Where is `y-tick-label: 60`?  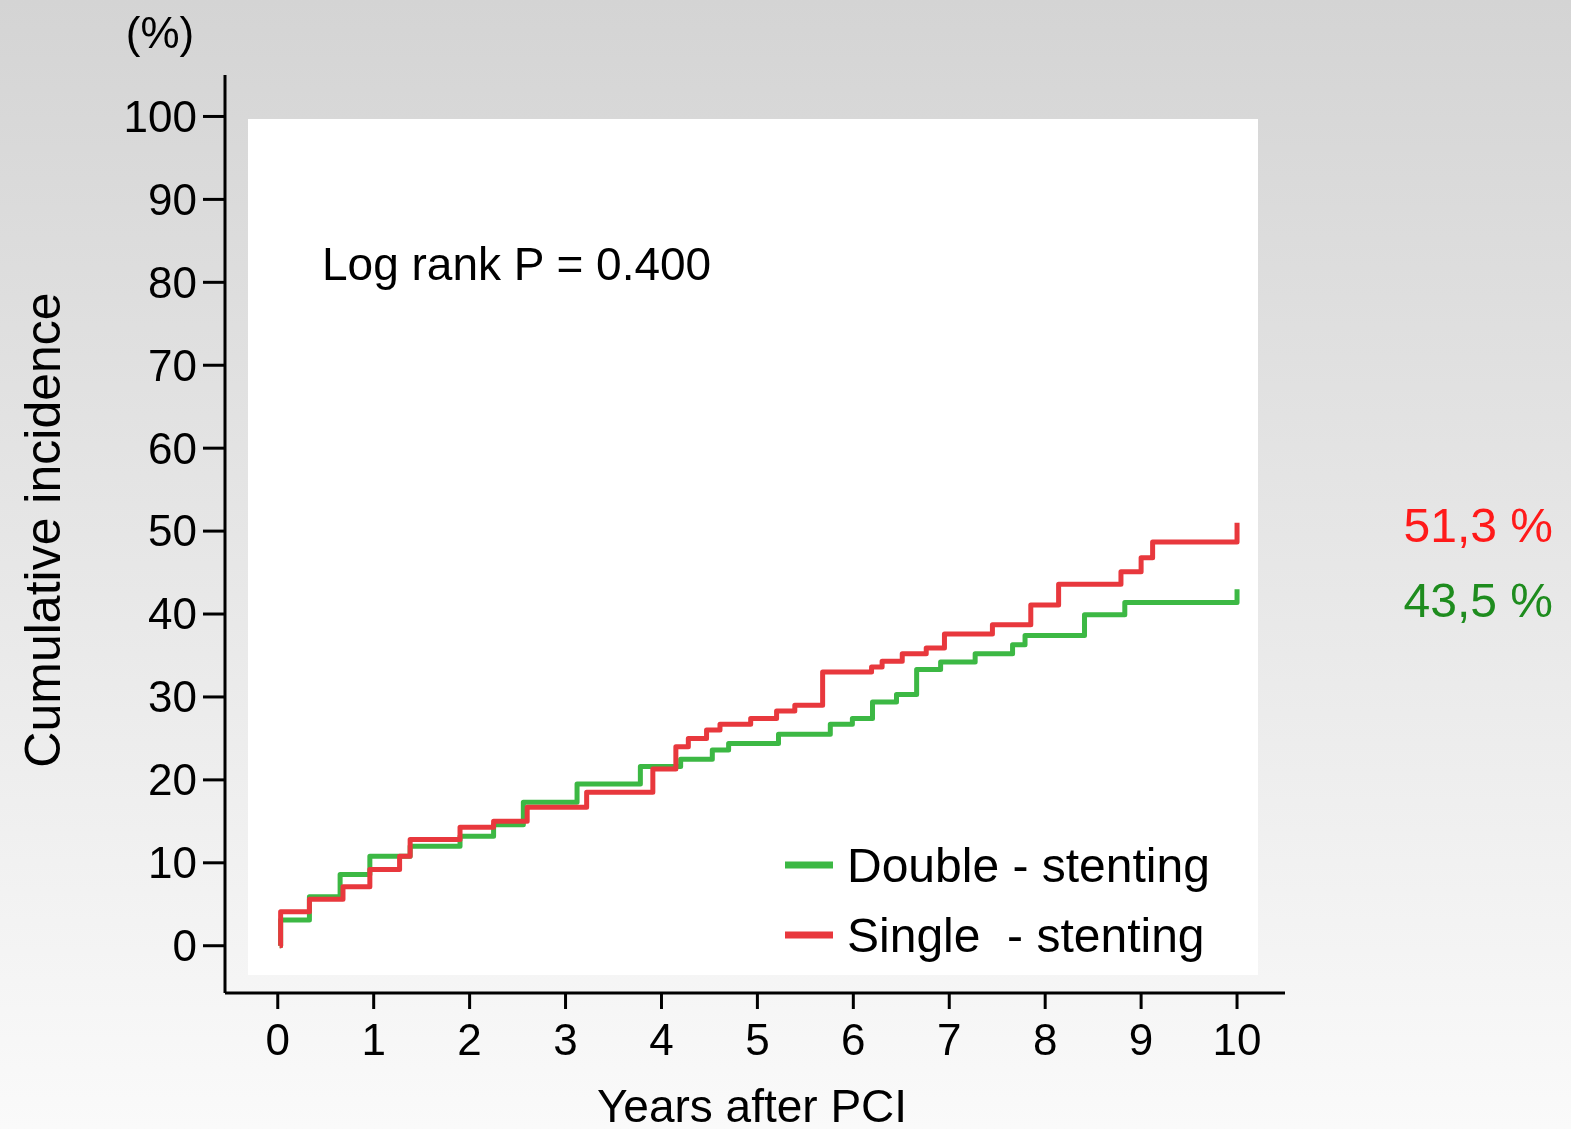 y-tick-label: 60 is located at coordinates (172, 448).